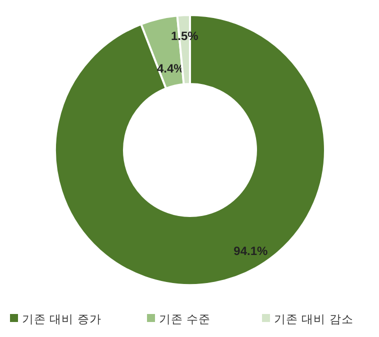 This screenshot has width=379, height=337. I want to click on data-label: 94.1%, so click(251, 251).